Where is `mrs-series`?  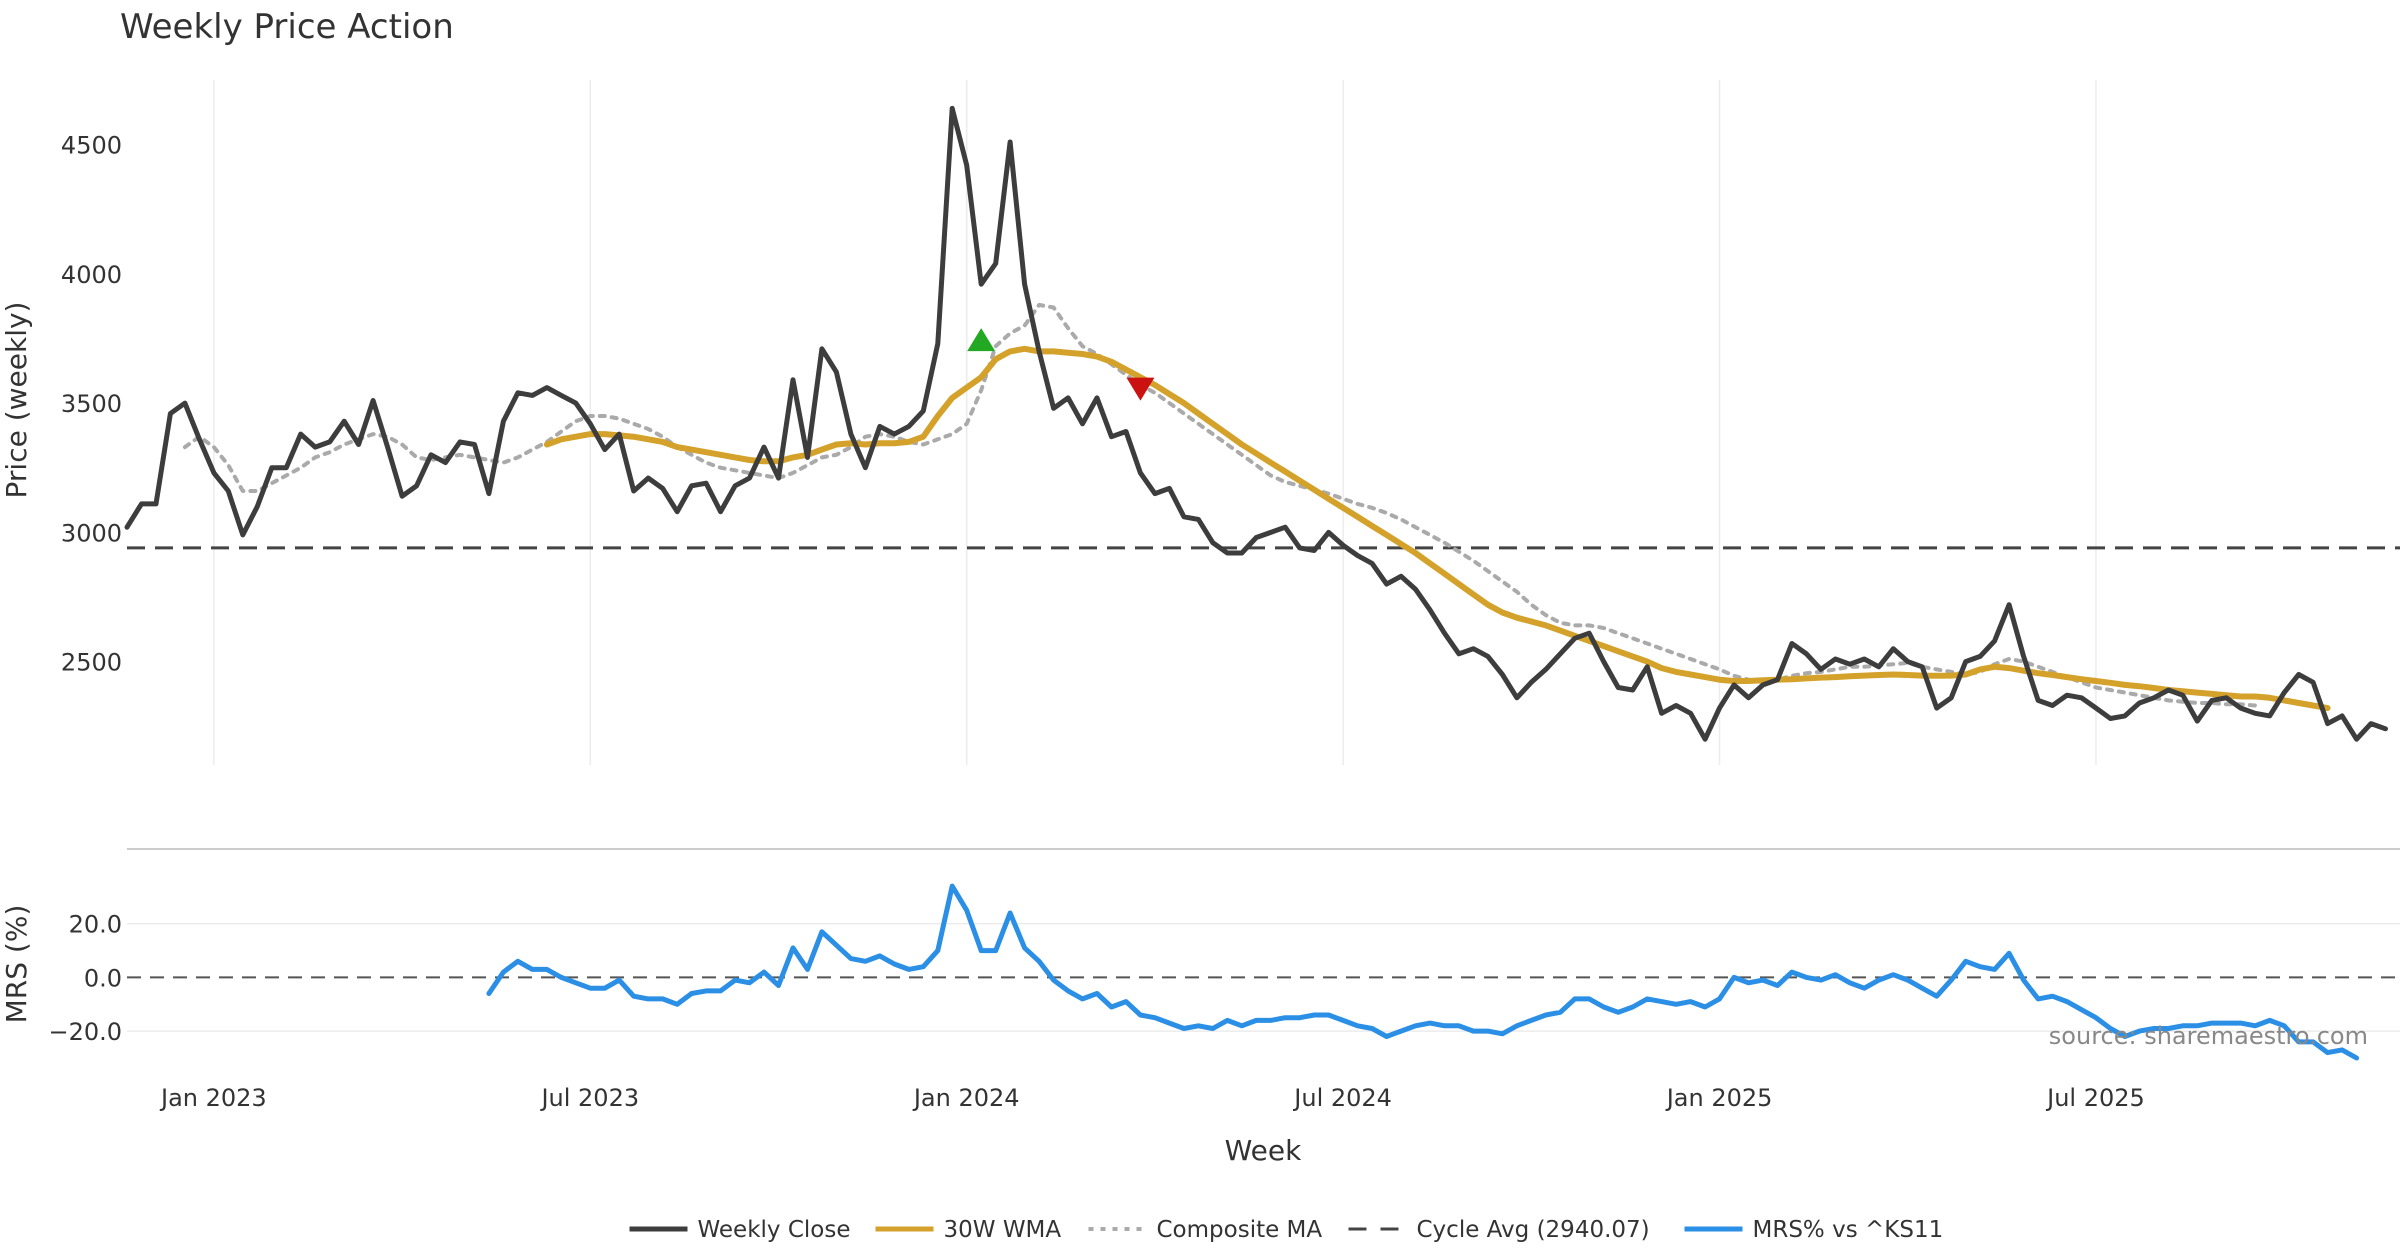 mrs-series is located at coordinates (1423, 972).